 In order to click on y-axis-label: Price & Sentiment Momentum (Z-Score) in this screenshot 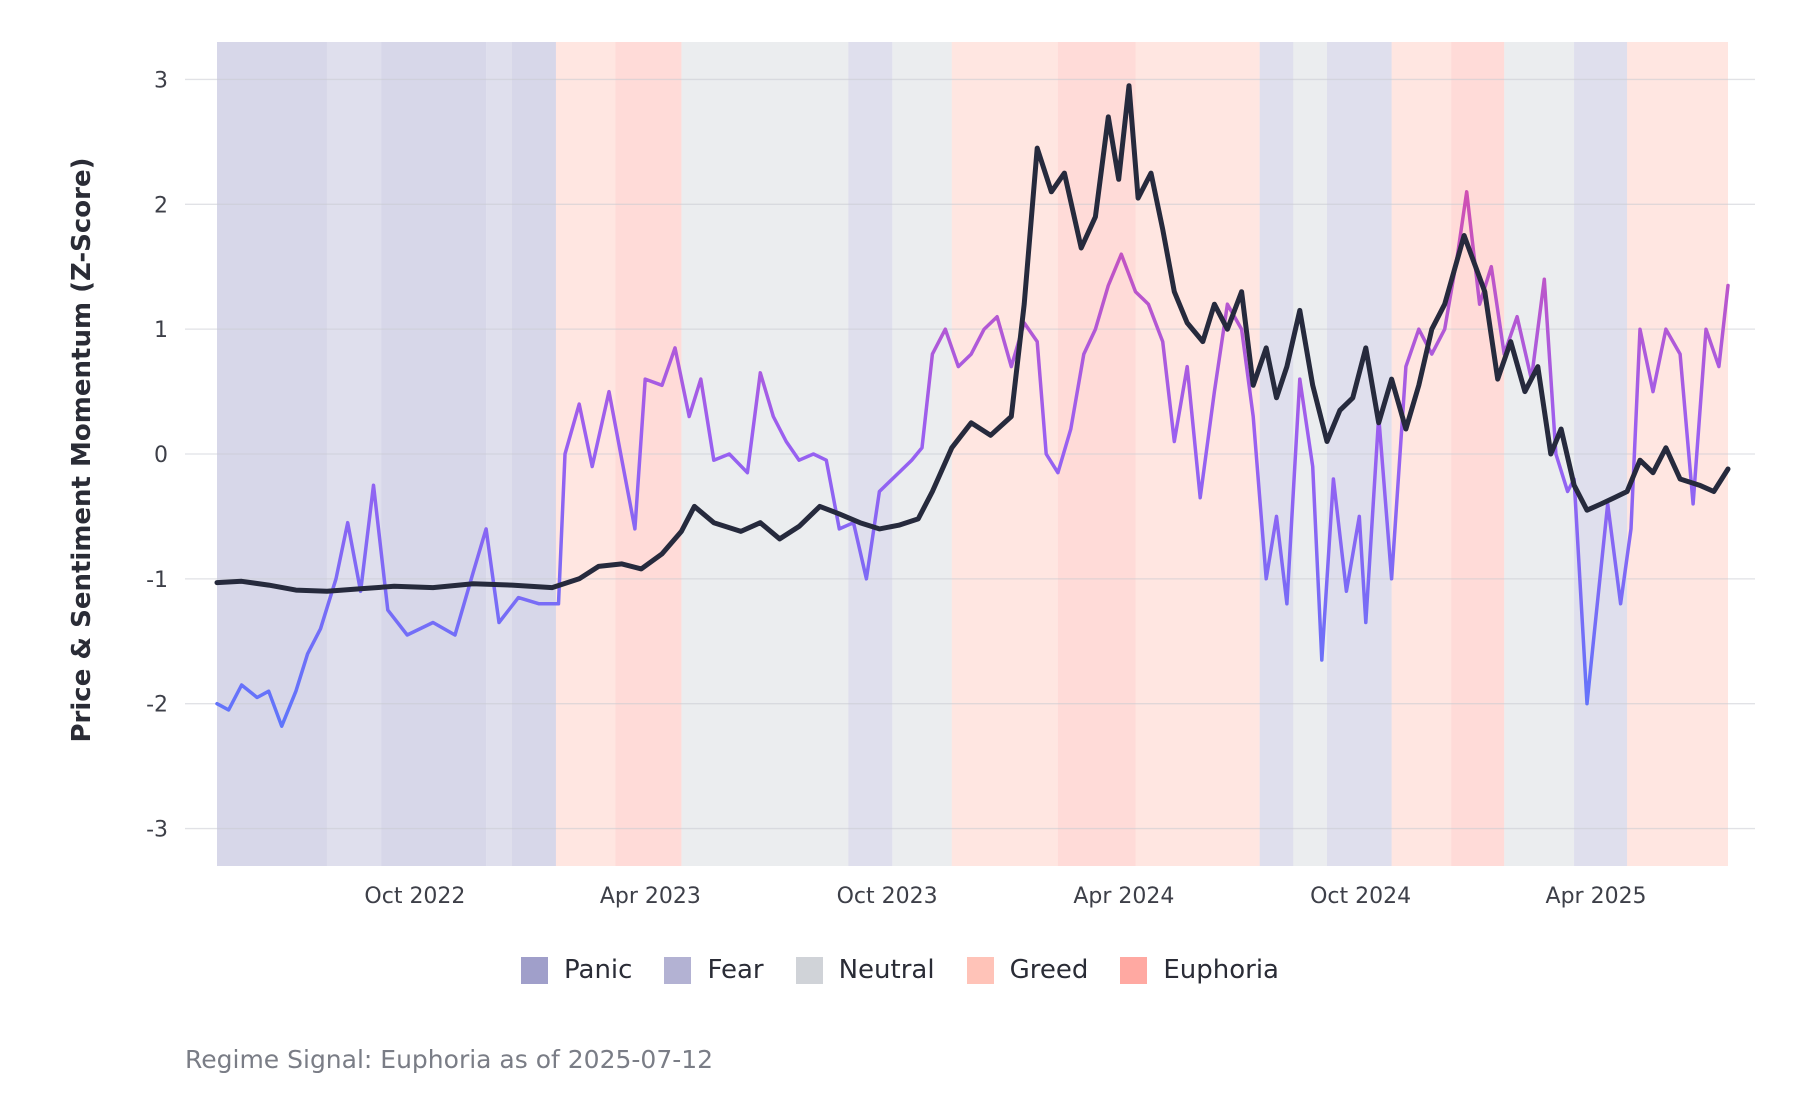, I will do `click(82, 450)`.